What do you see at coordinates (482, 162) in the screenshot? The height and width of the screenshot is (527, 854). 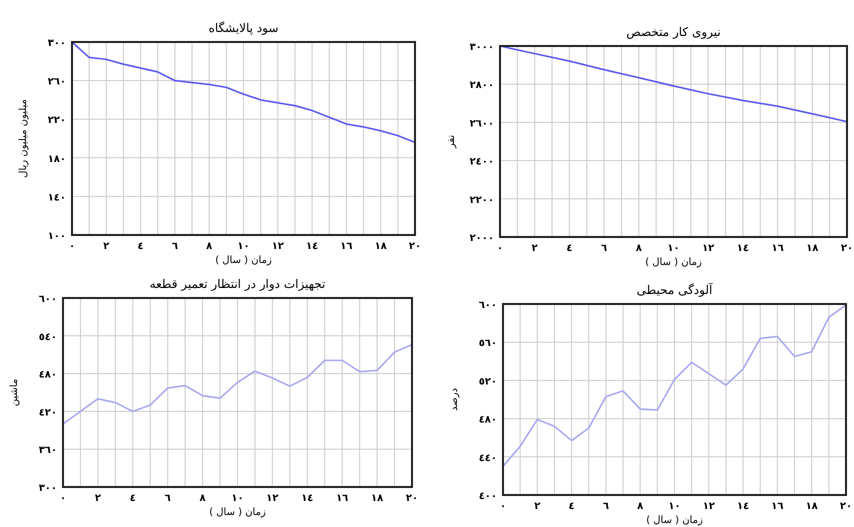 I see `y-tick-label: ٢٤٠٠` at bounding box center [482, 162].